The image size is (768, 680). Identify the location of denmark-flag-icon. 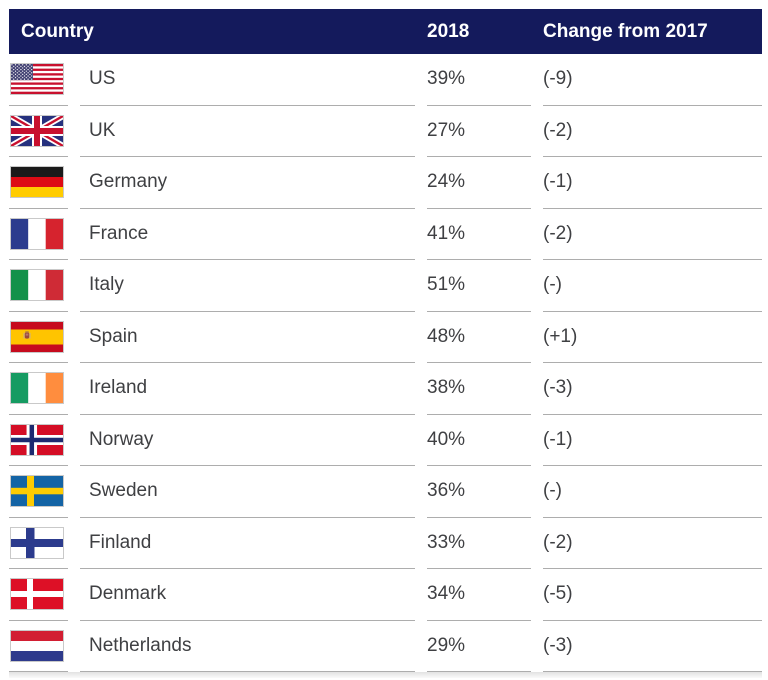
(37, 594).